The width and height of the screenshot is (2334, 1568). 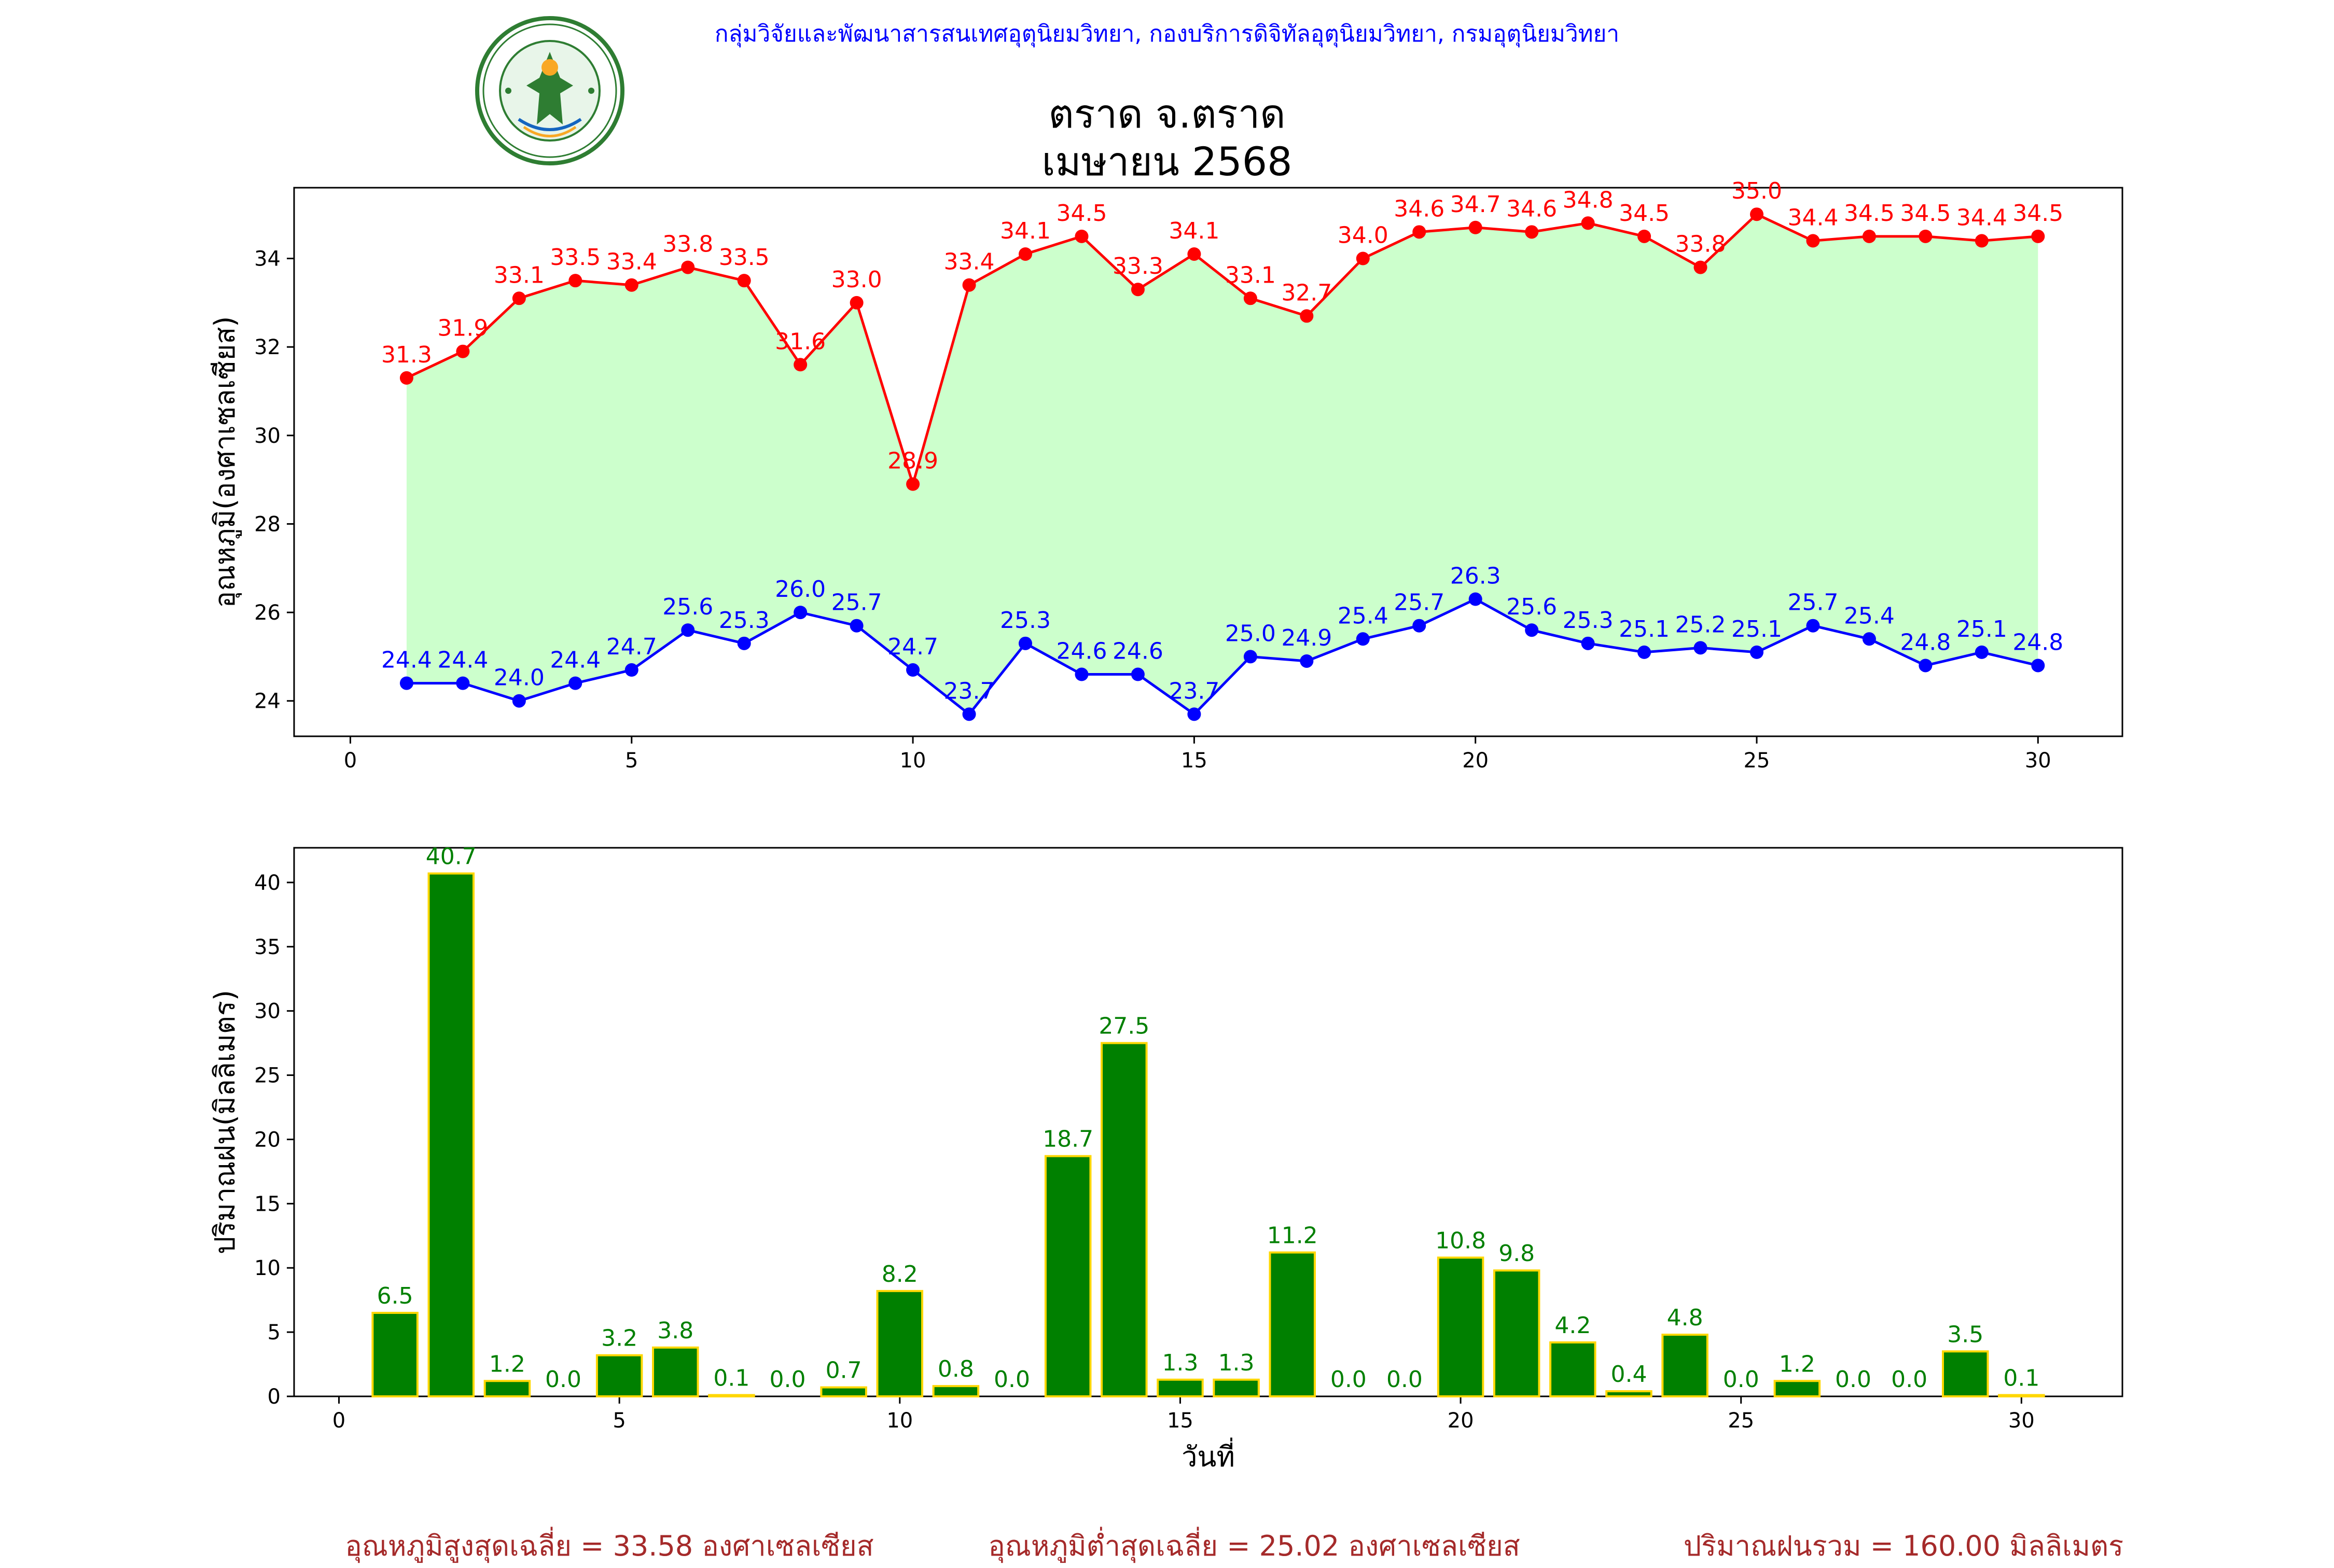 What do you see at coordinates (225, 1122) in the screenshot?
I see `rain-y-axis-label: ปริมาณฝน(มิลลิเมตร)` at bounding box center [225, 1122].